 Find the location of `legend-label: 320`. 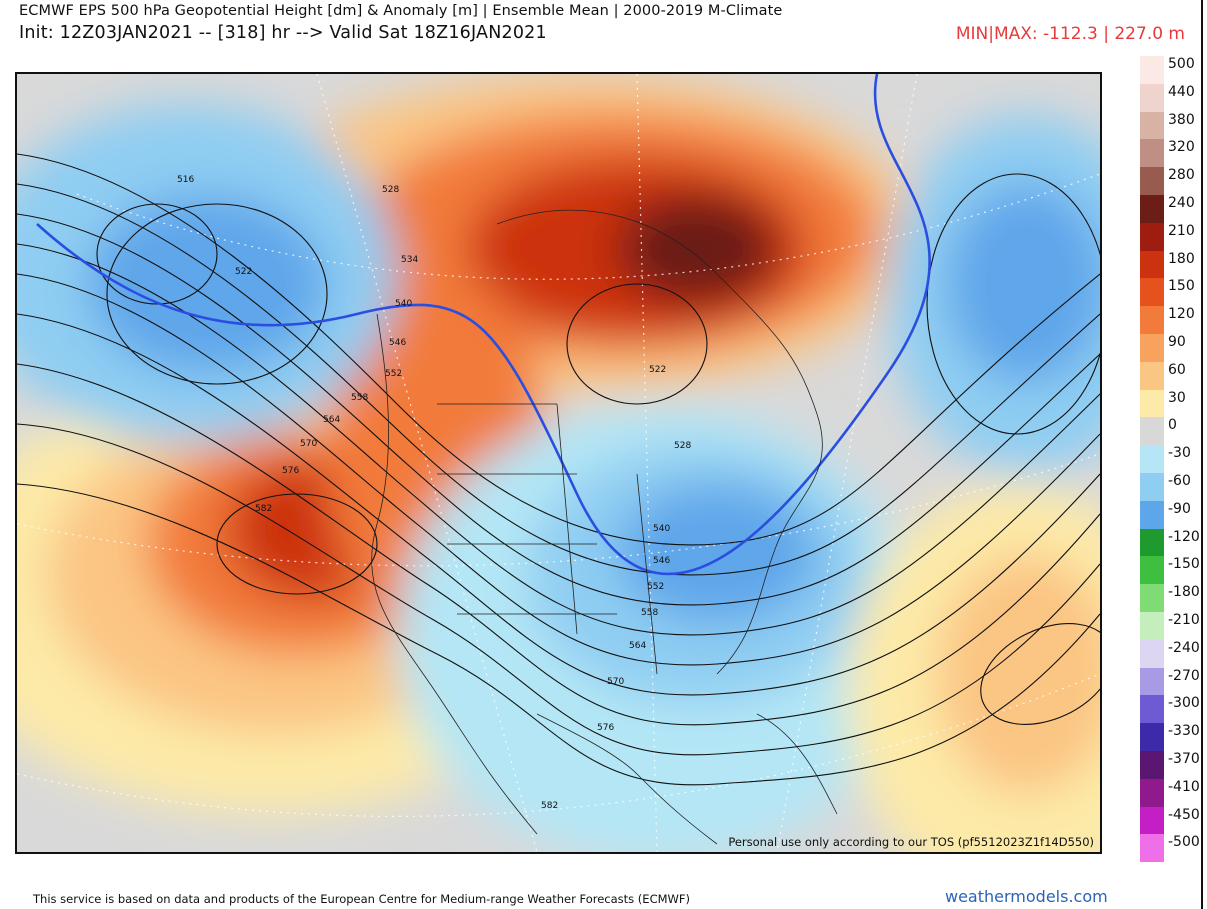

legend-label: 320 is located at coordinates (1181, 147).